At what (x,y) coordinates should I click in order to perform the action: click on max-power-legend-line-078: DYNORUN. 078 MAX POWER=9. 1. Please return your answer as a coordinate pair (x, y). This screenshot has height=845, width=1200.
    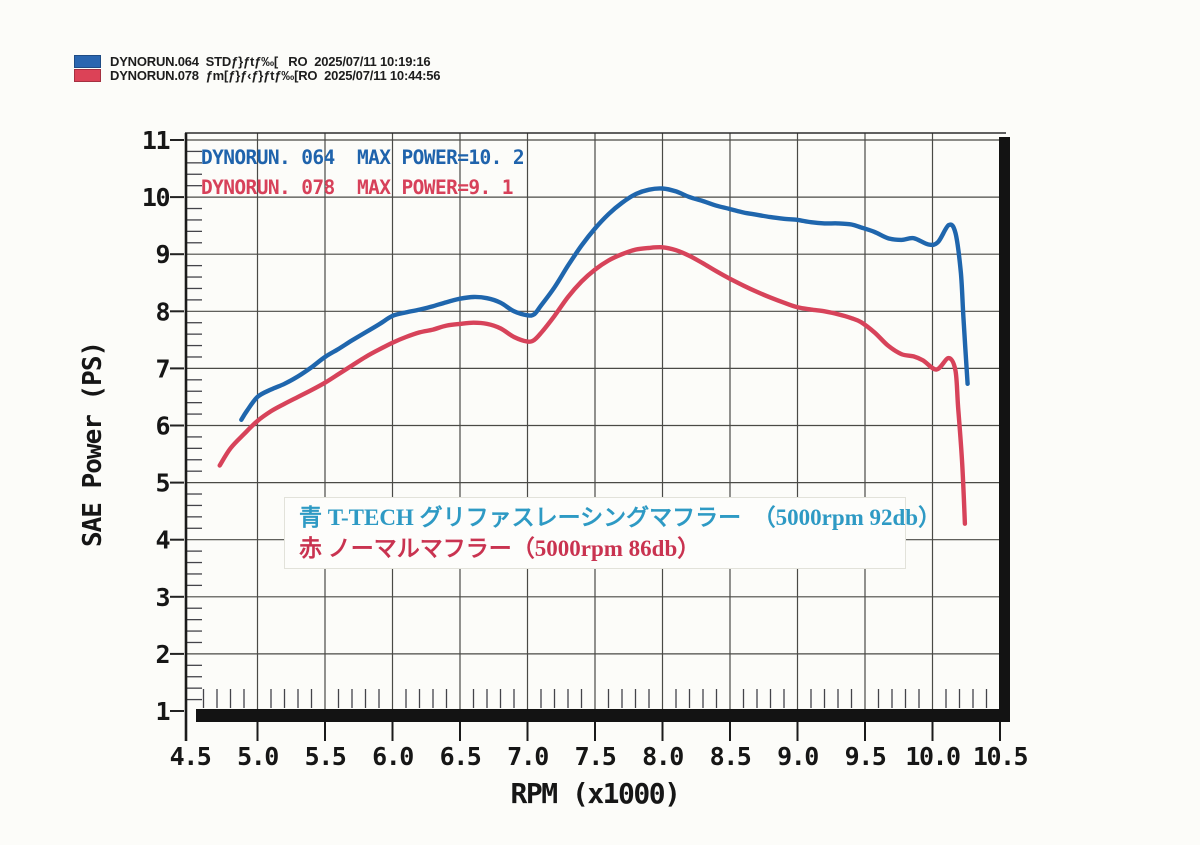
    Looking at the image, I should click on (357, 187).